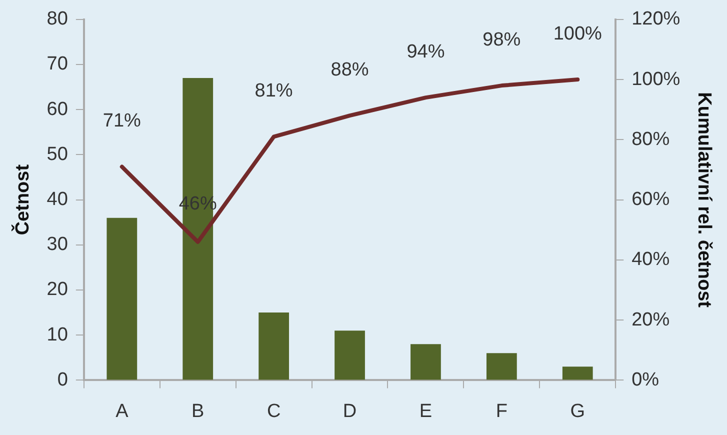 The width and height of the screenshot is (727, 435). Describe the element at coordinates (273, 91) in the screenshot. I see `data-label: 81%` at that location.